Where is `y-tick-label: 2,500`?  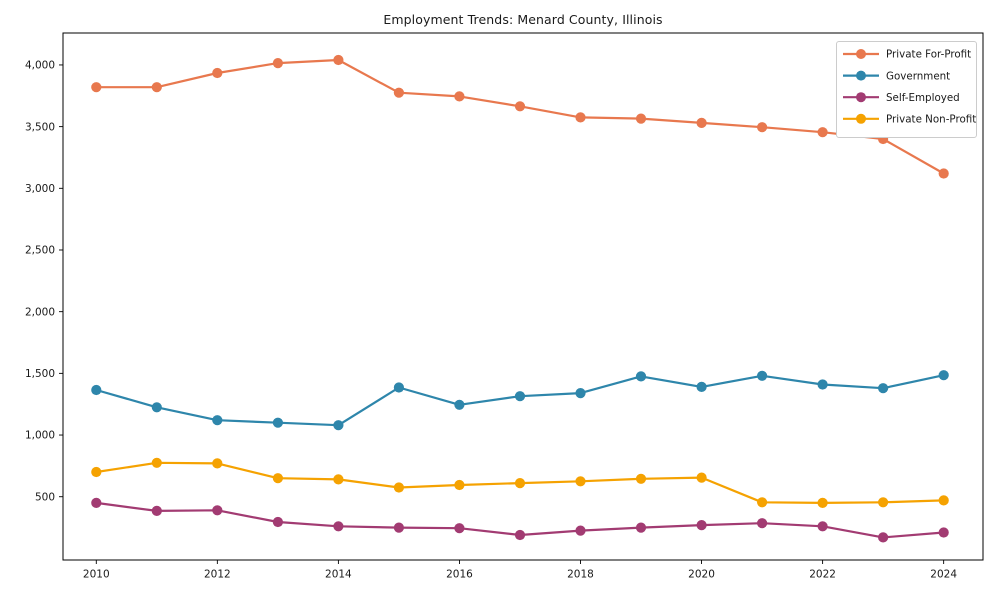 y-tick-label: 2,500 is located at coordinates (40, 251).